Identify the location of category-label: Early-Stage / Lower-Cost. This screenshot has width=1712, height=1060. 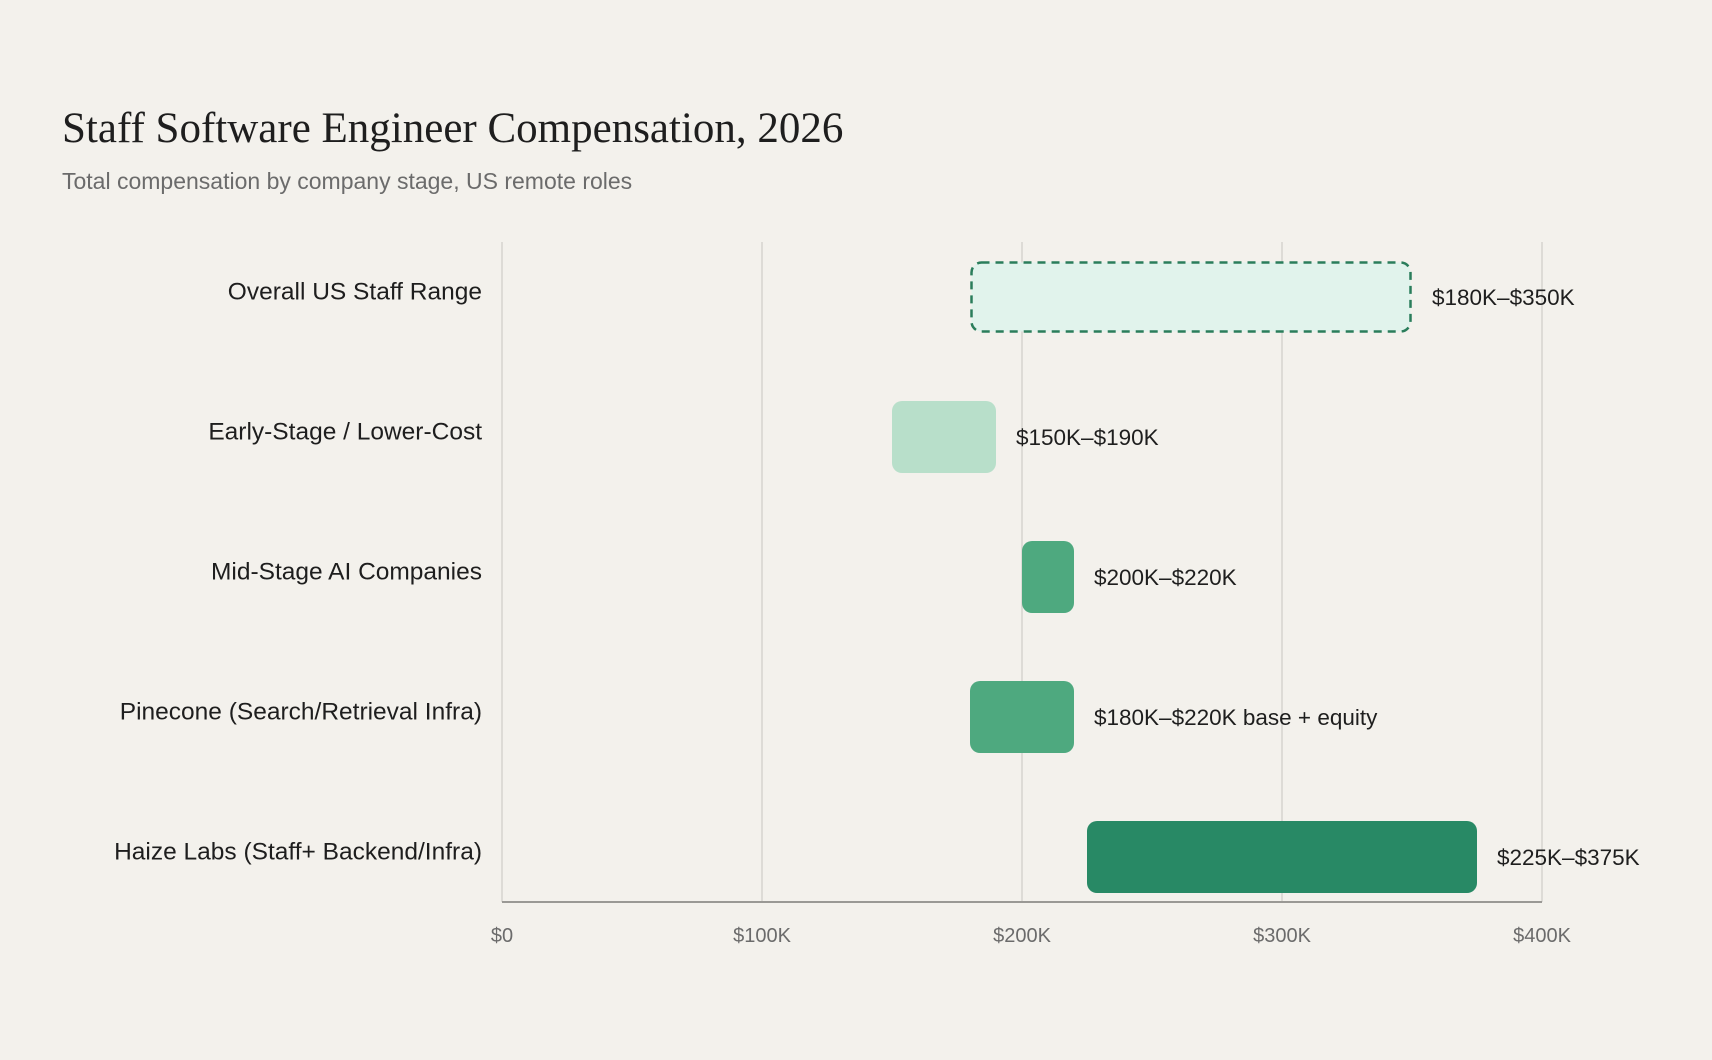
(345, 431).